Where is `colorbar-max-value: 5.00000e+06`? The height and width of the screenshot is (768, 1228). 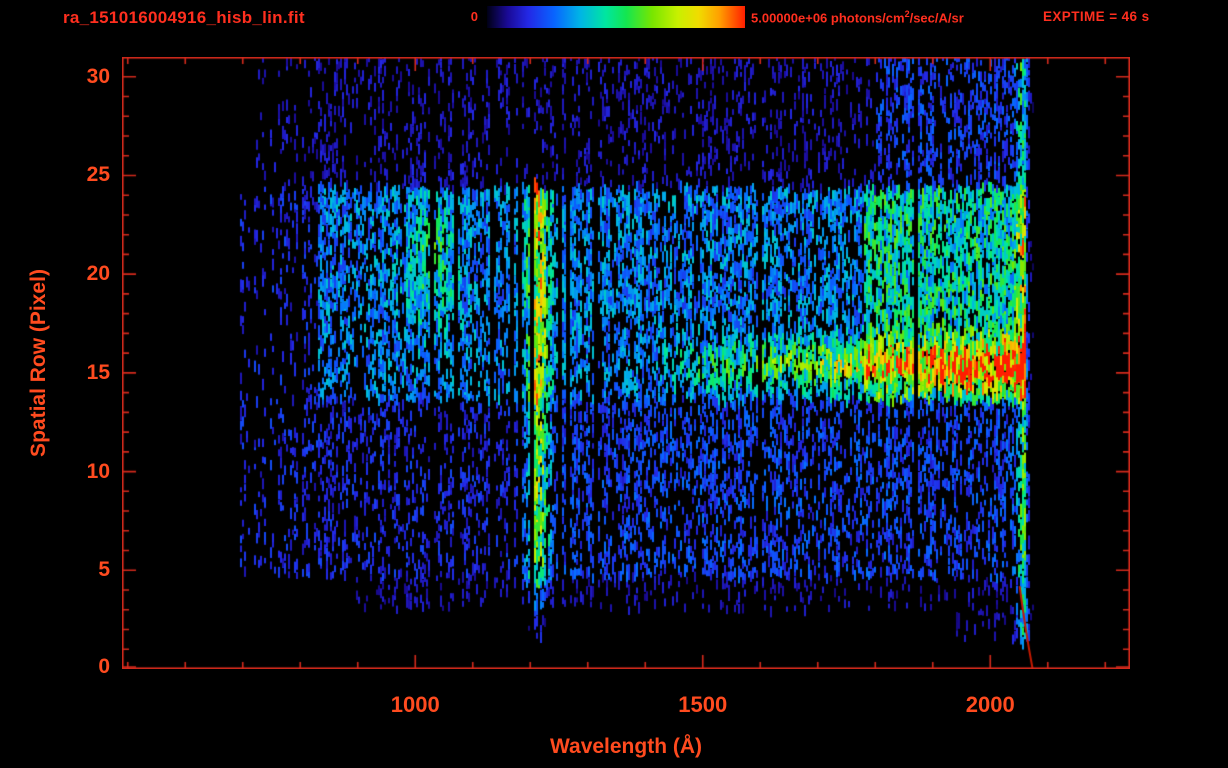
colorbar-max-value: 5.00000e+06 is located at coordinates (789, 18).